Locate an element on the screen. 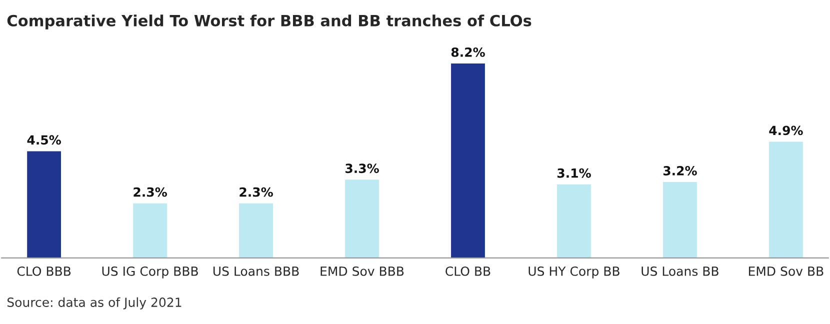 This screenshot has width=830, height=324. x-tick-label: US Loans BB is located at coordinates (680, 271).